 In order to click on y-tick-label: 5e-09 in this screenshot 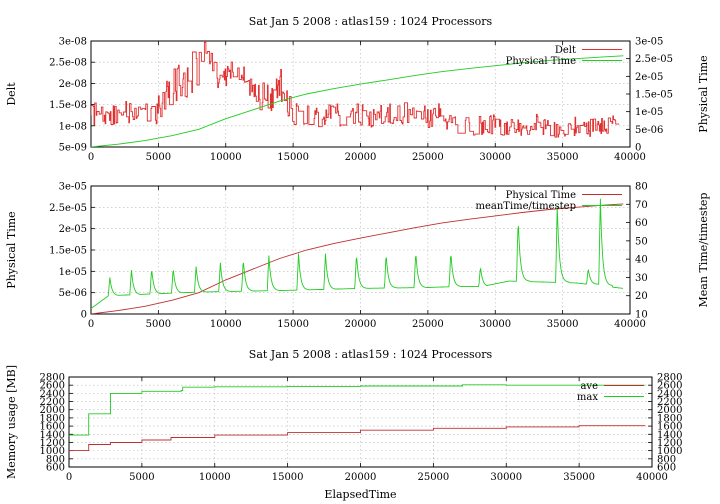, I will do `click(73, 148)`.